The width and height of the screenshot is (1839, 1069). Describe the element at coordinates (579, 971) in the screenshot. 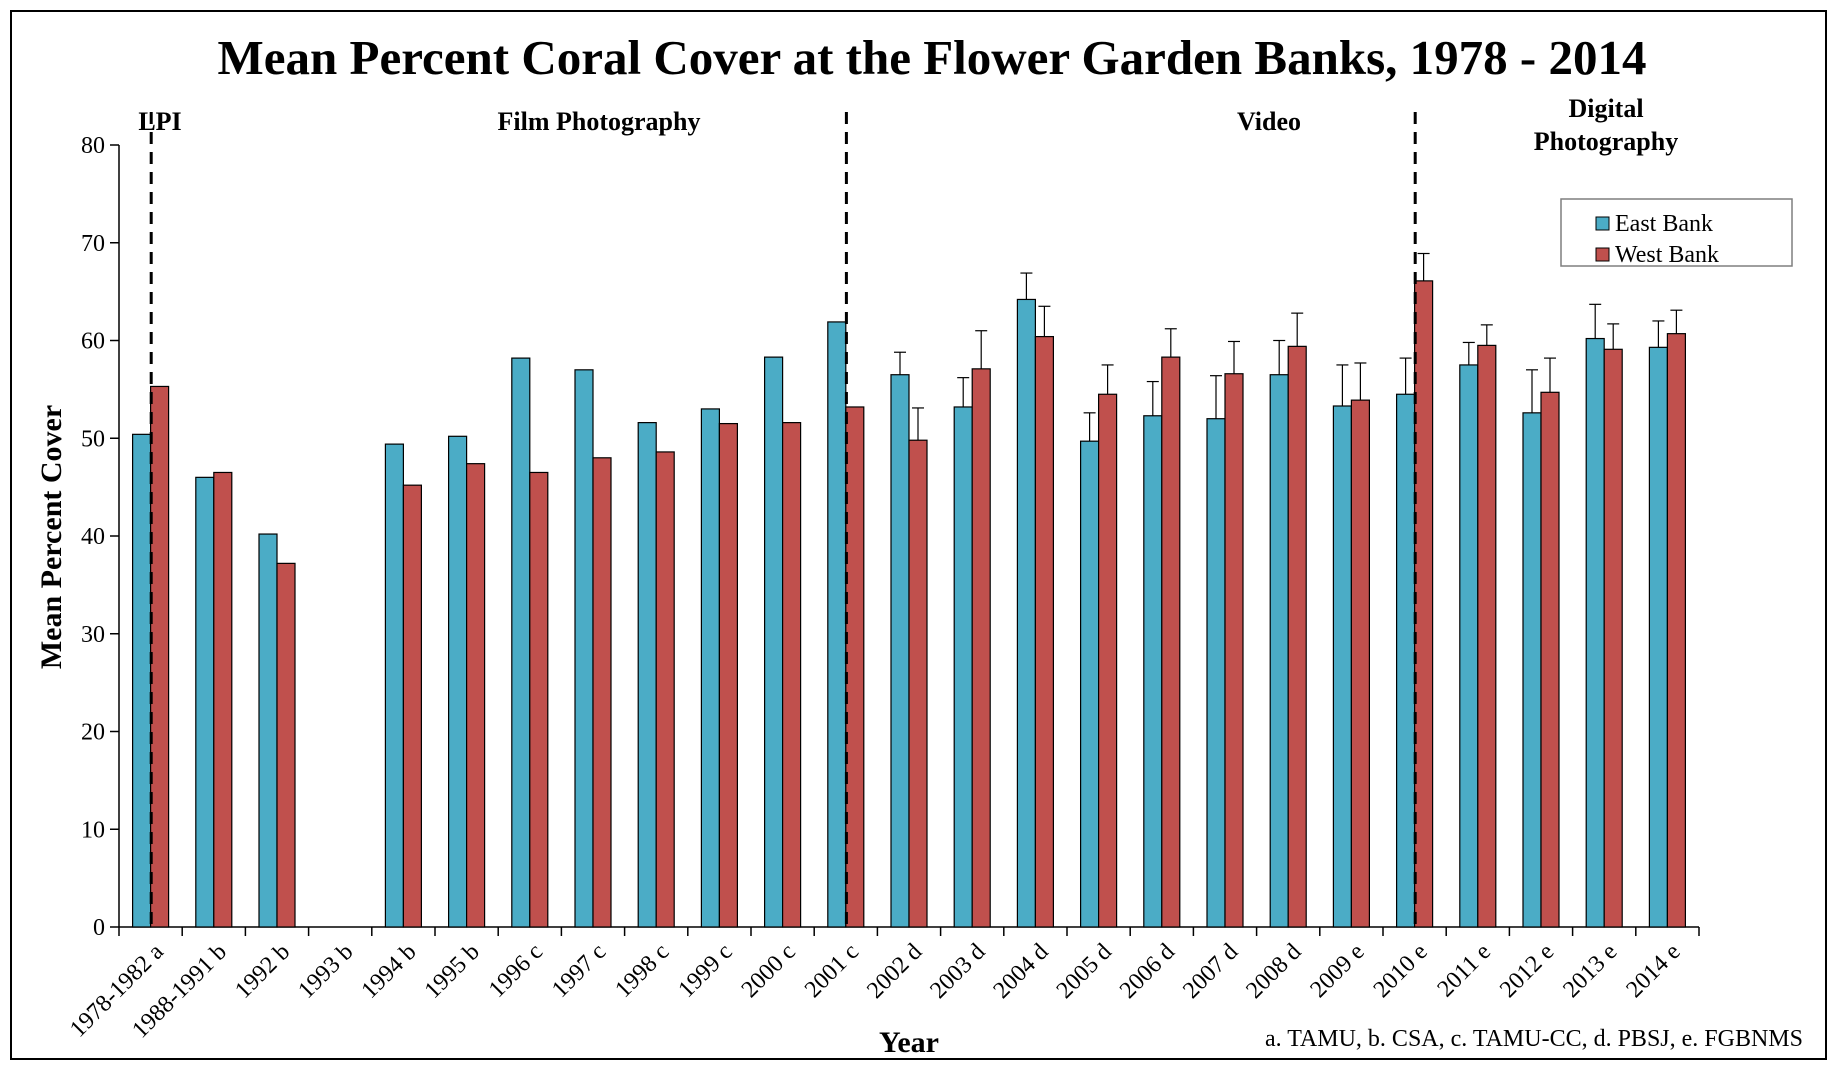

I see `x-tick-label-1997-c: 1997 c` at that location.